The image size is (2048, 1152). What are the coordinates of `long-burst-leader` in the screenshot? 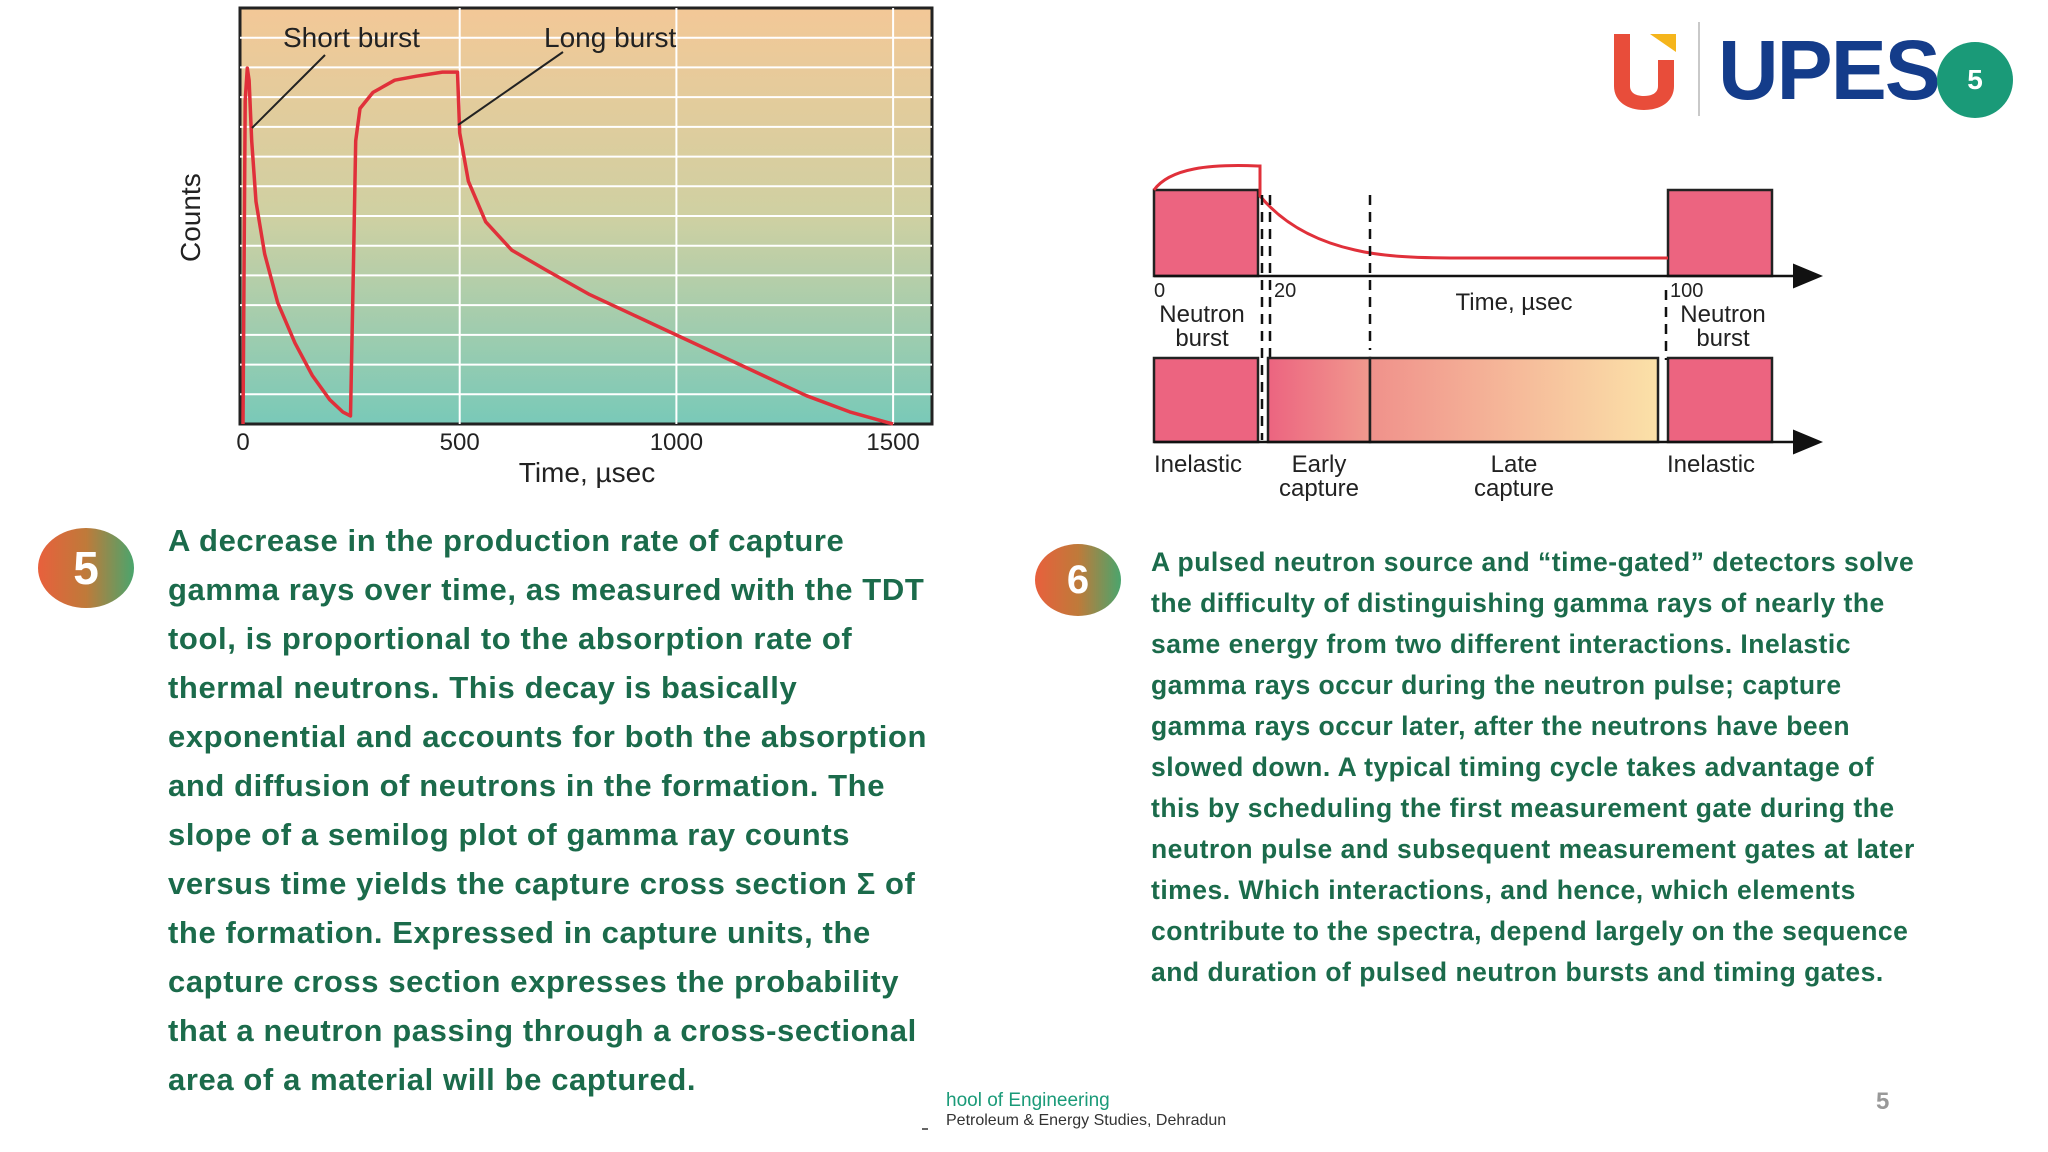 It's located at (510, 88).